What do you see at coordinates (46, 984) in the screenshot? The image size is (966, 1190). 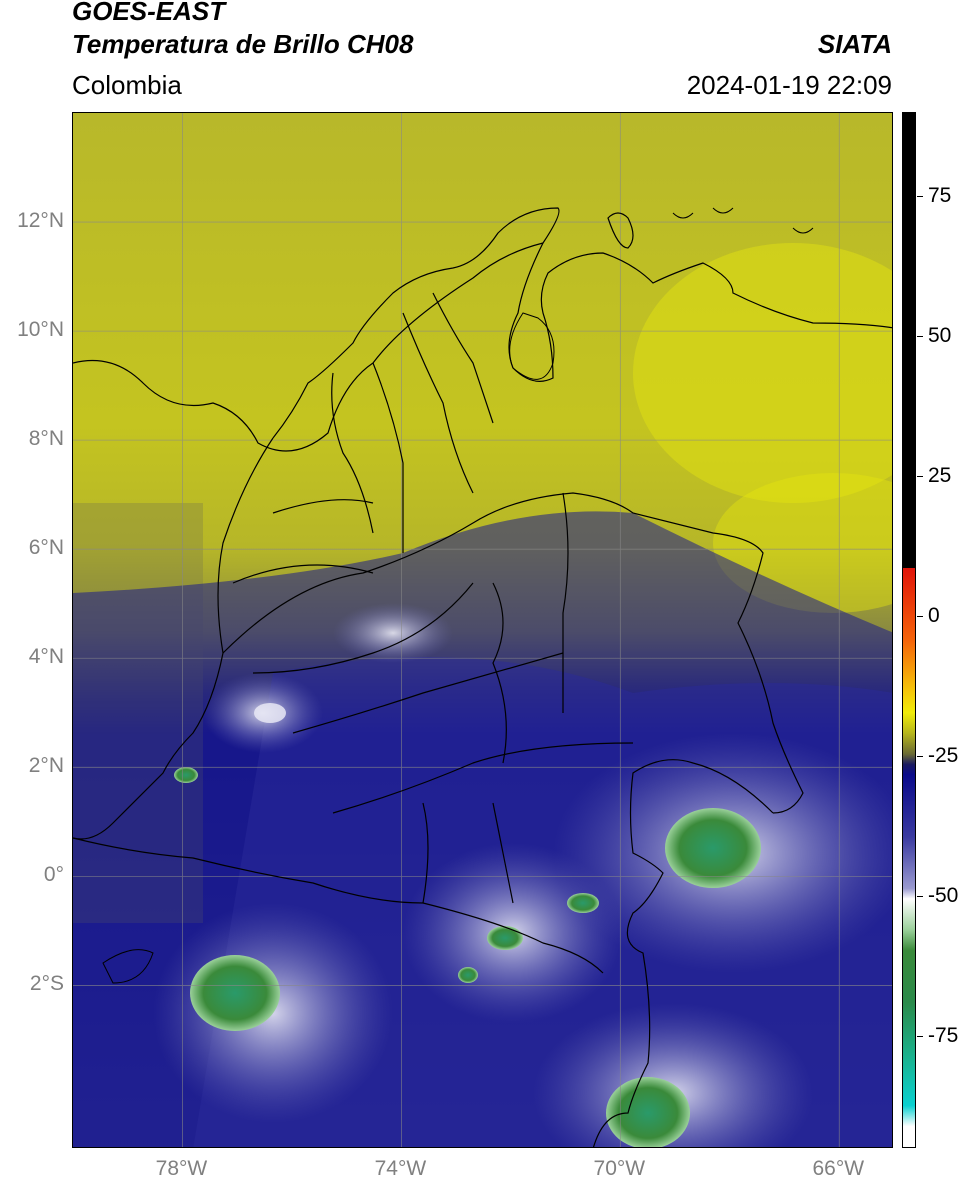 I see `lat-tick-label: 2°S` at bounding box center [46, 984].